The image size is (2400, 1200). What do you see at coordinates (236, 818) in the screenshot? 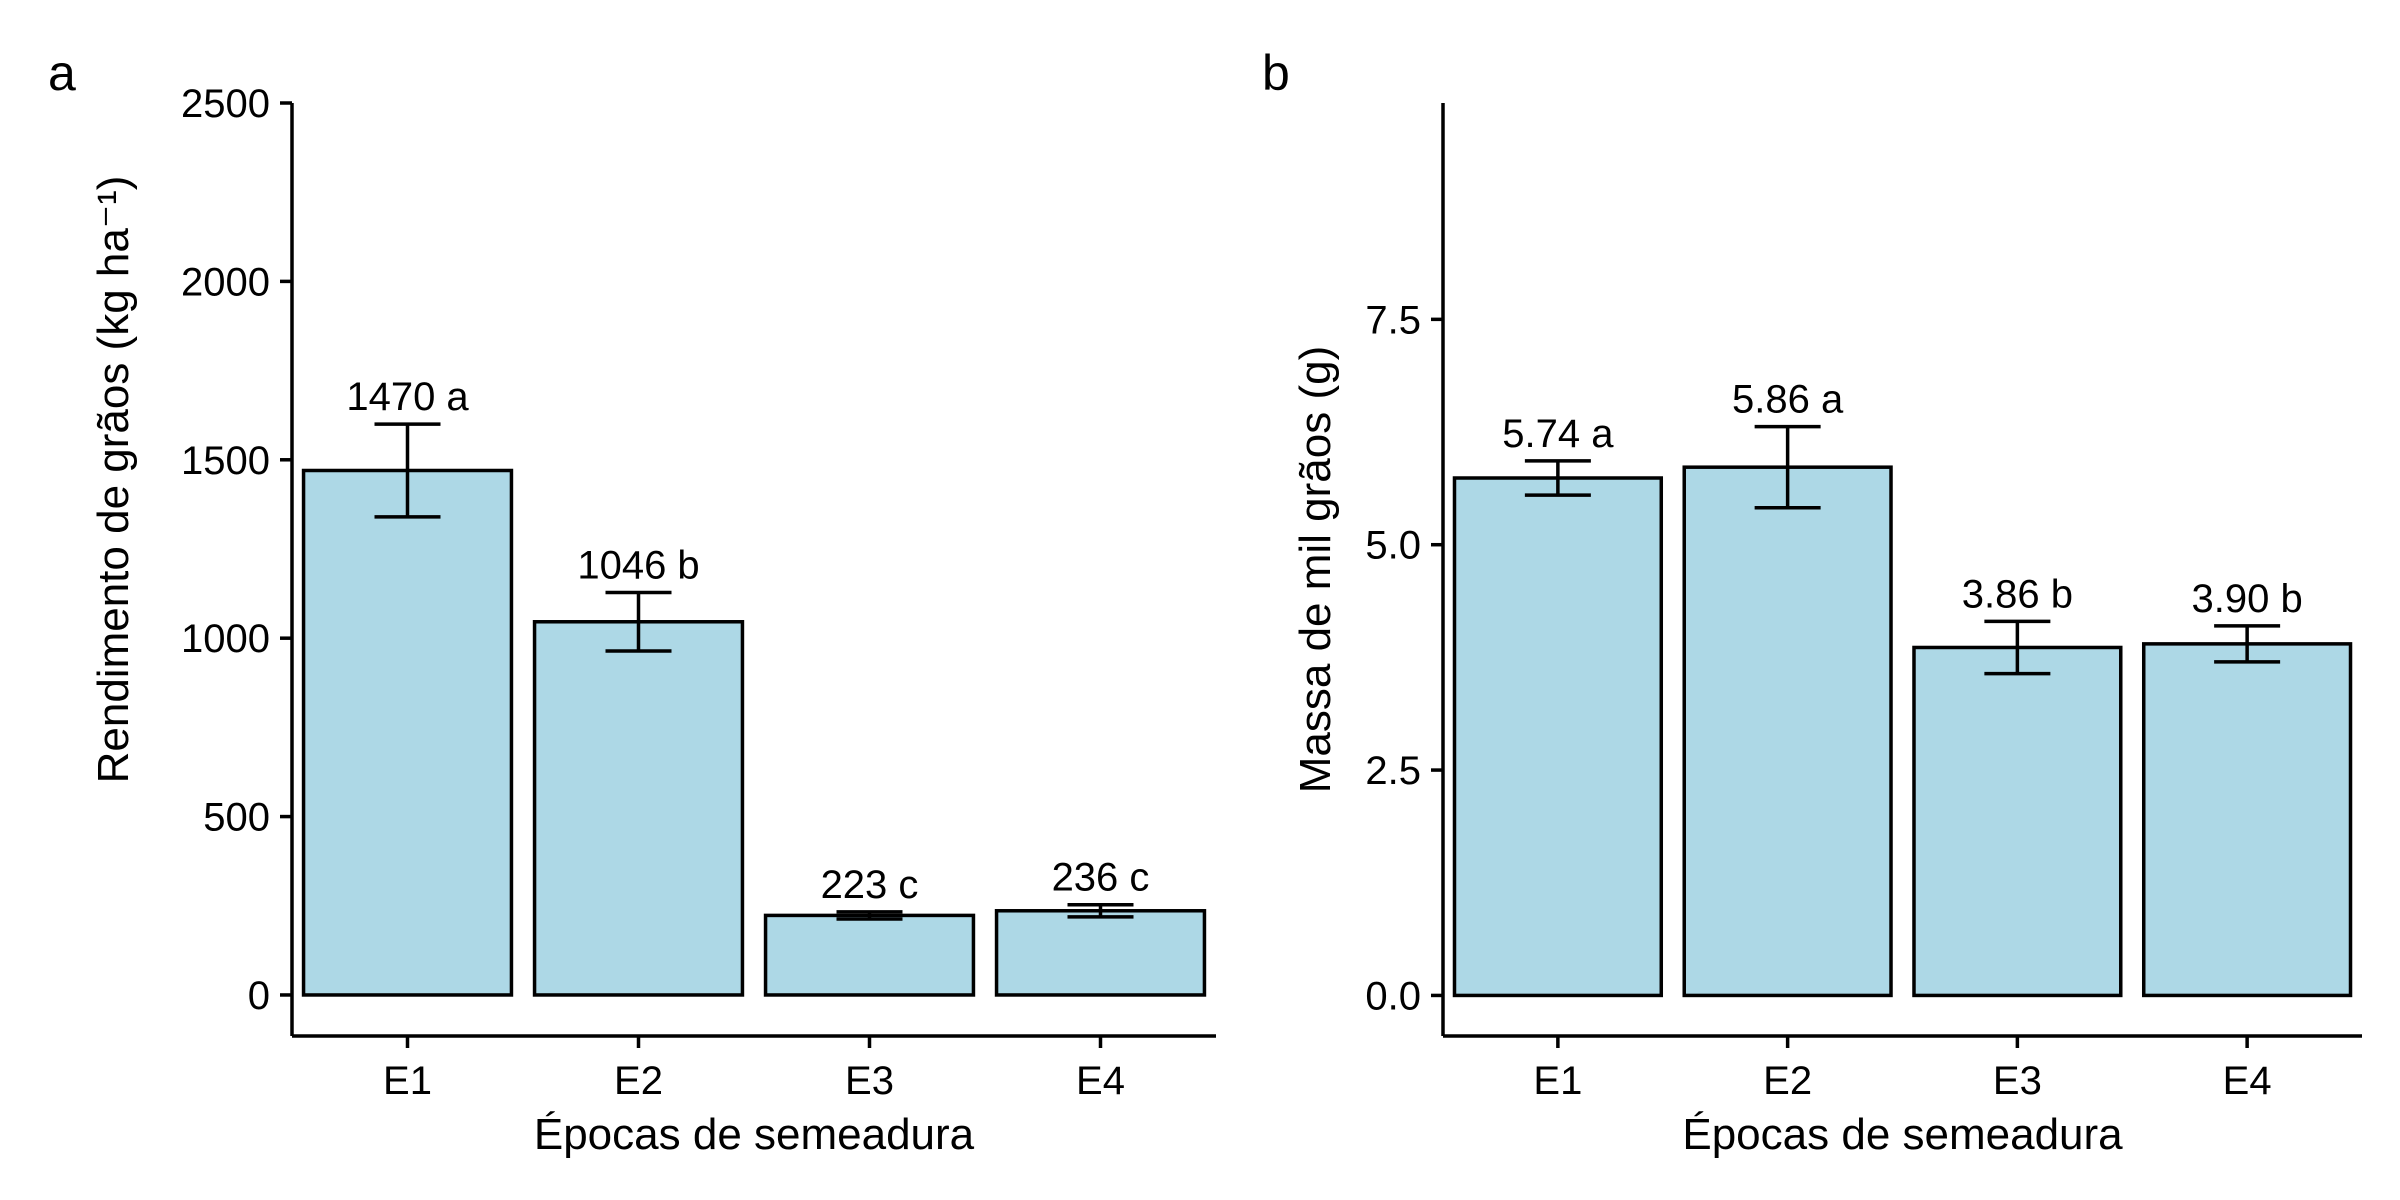
I see `y-tick-label: 500` at bounding box center [236, 818].